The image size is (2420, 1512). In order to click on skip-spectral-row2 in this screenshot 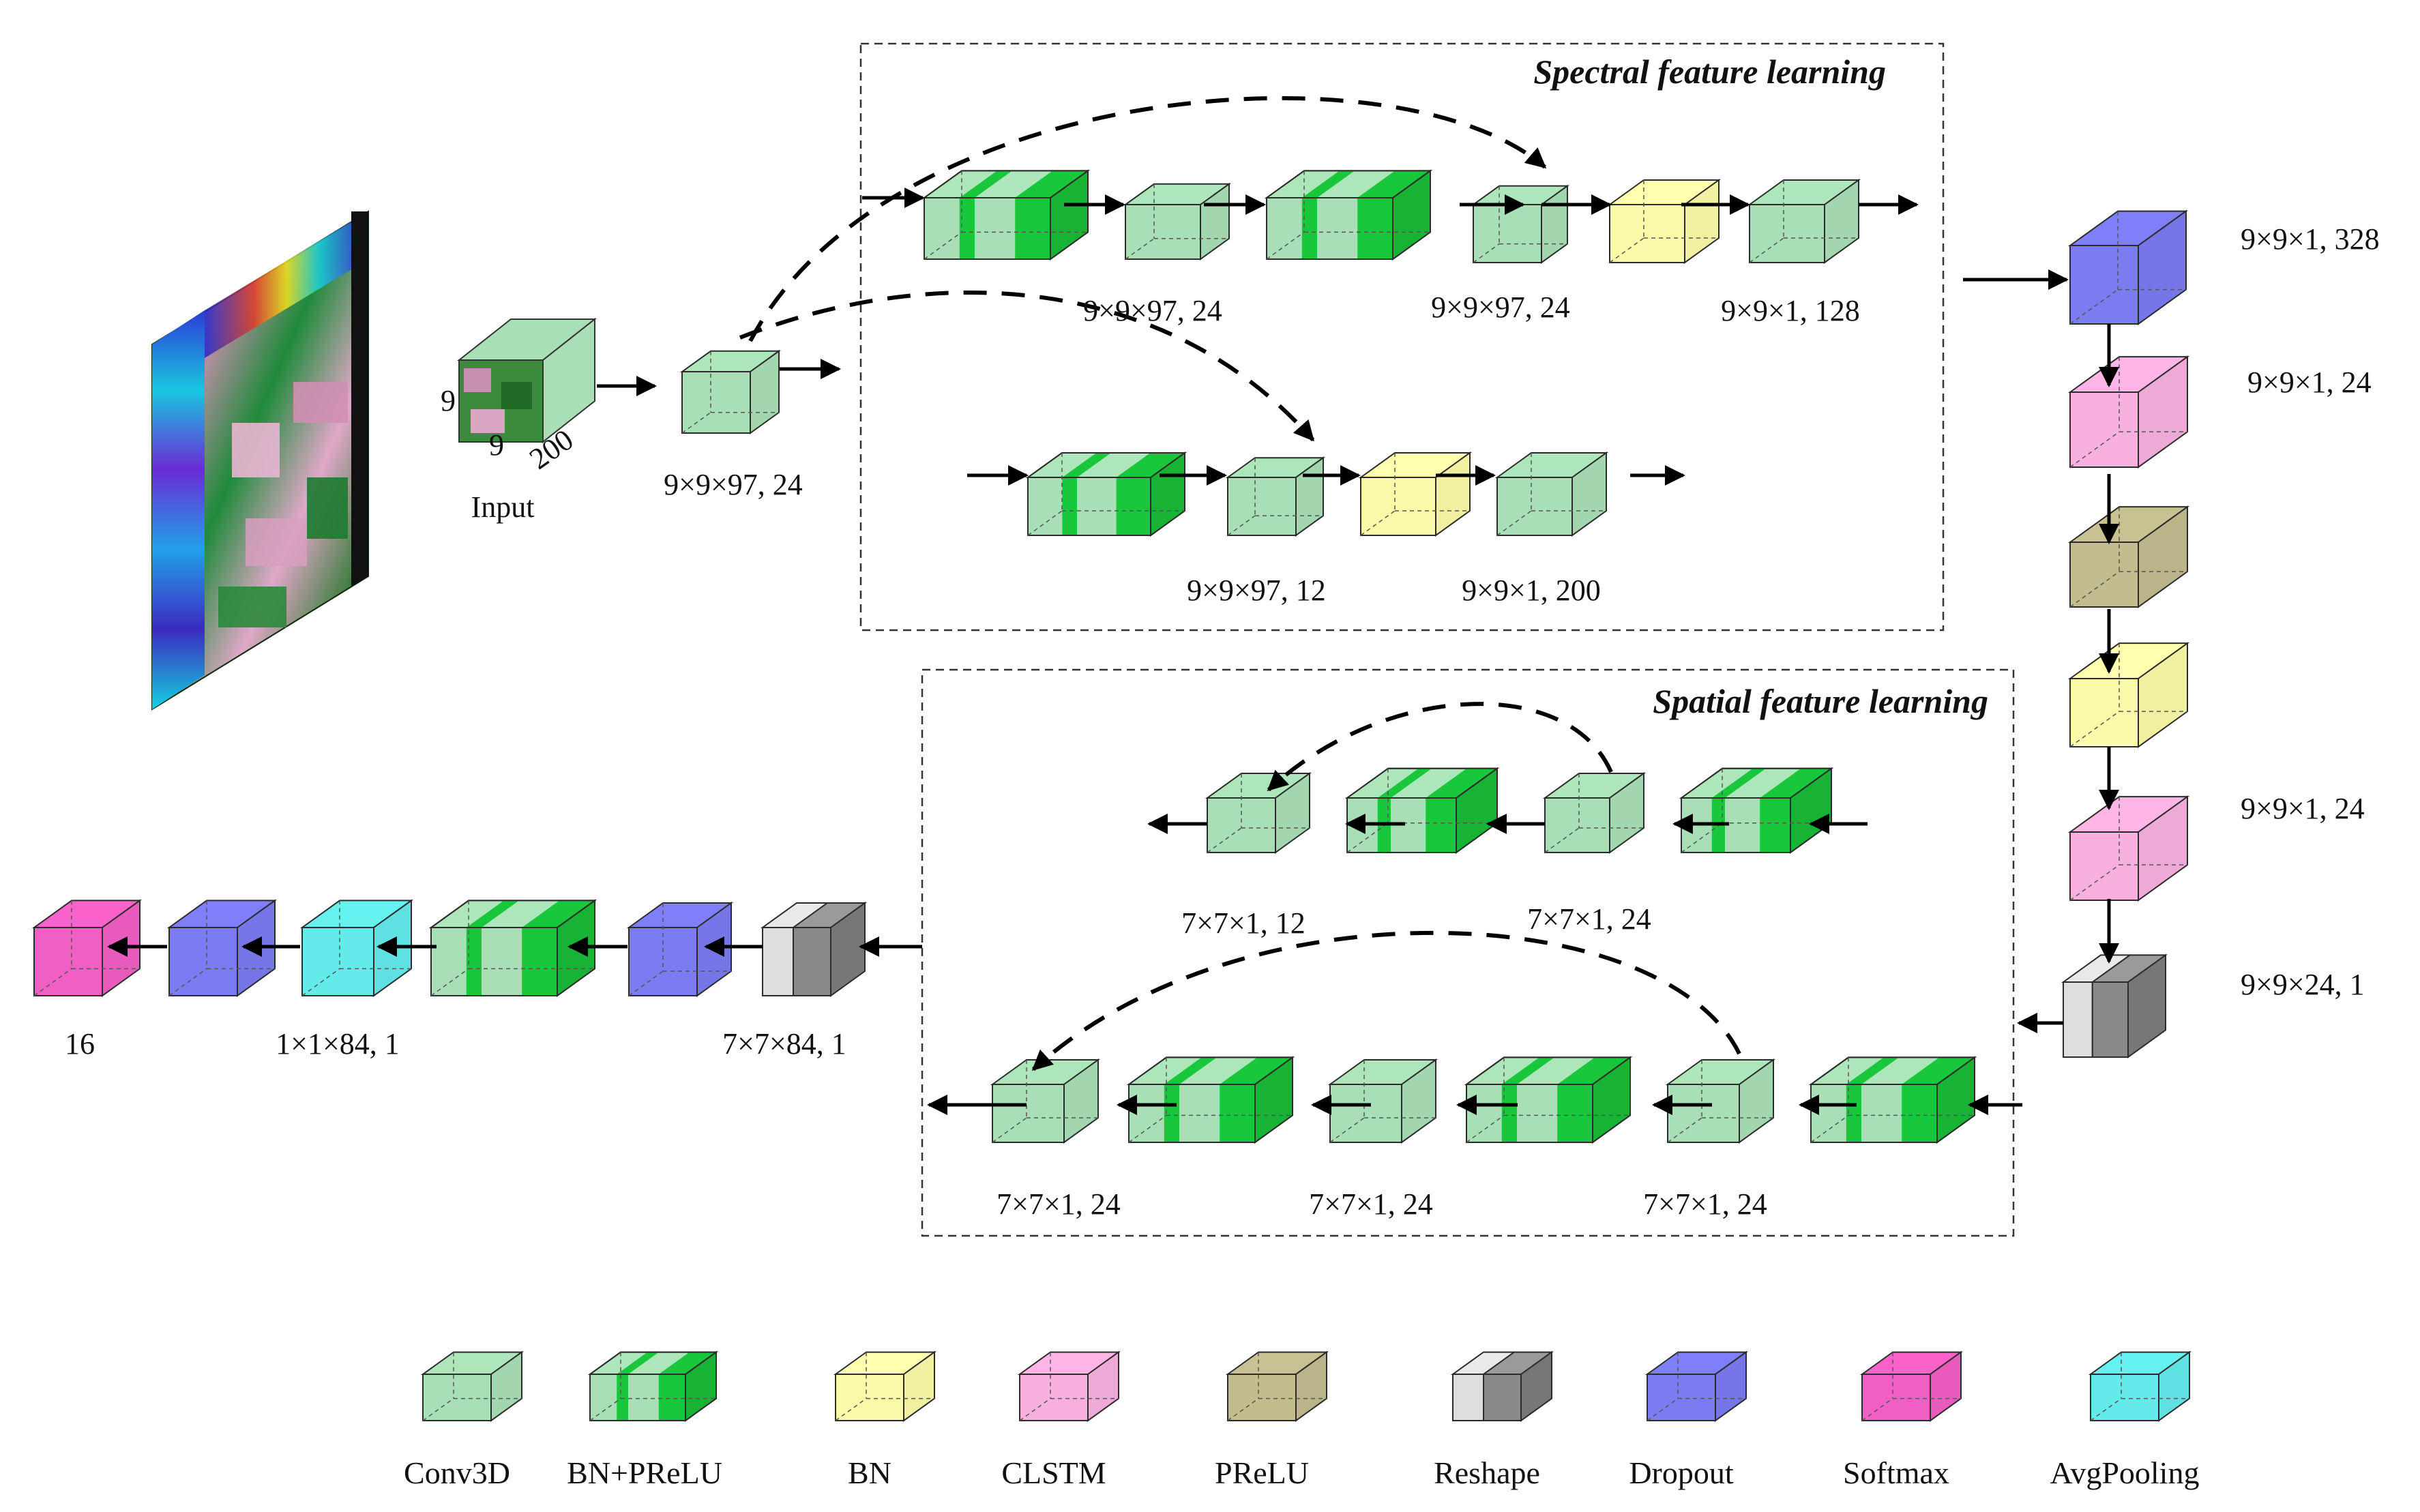, I will do `click(1027, 366)`.